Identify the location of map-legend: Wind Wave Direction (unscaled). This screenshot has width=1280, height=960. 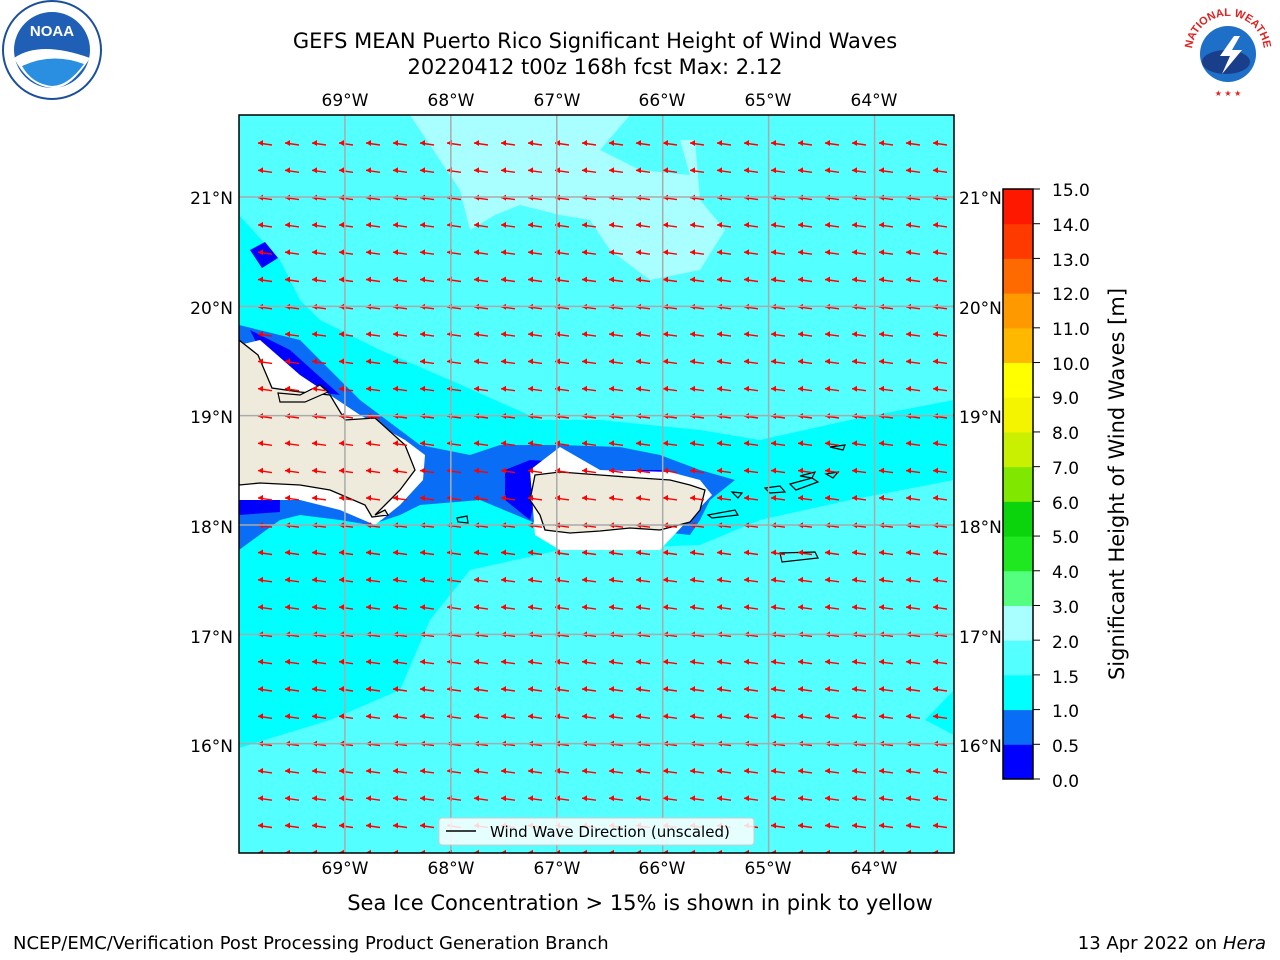
(596, 831).